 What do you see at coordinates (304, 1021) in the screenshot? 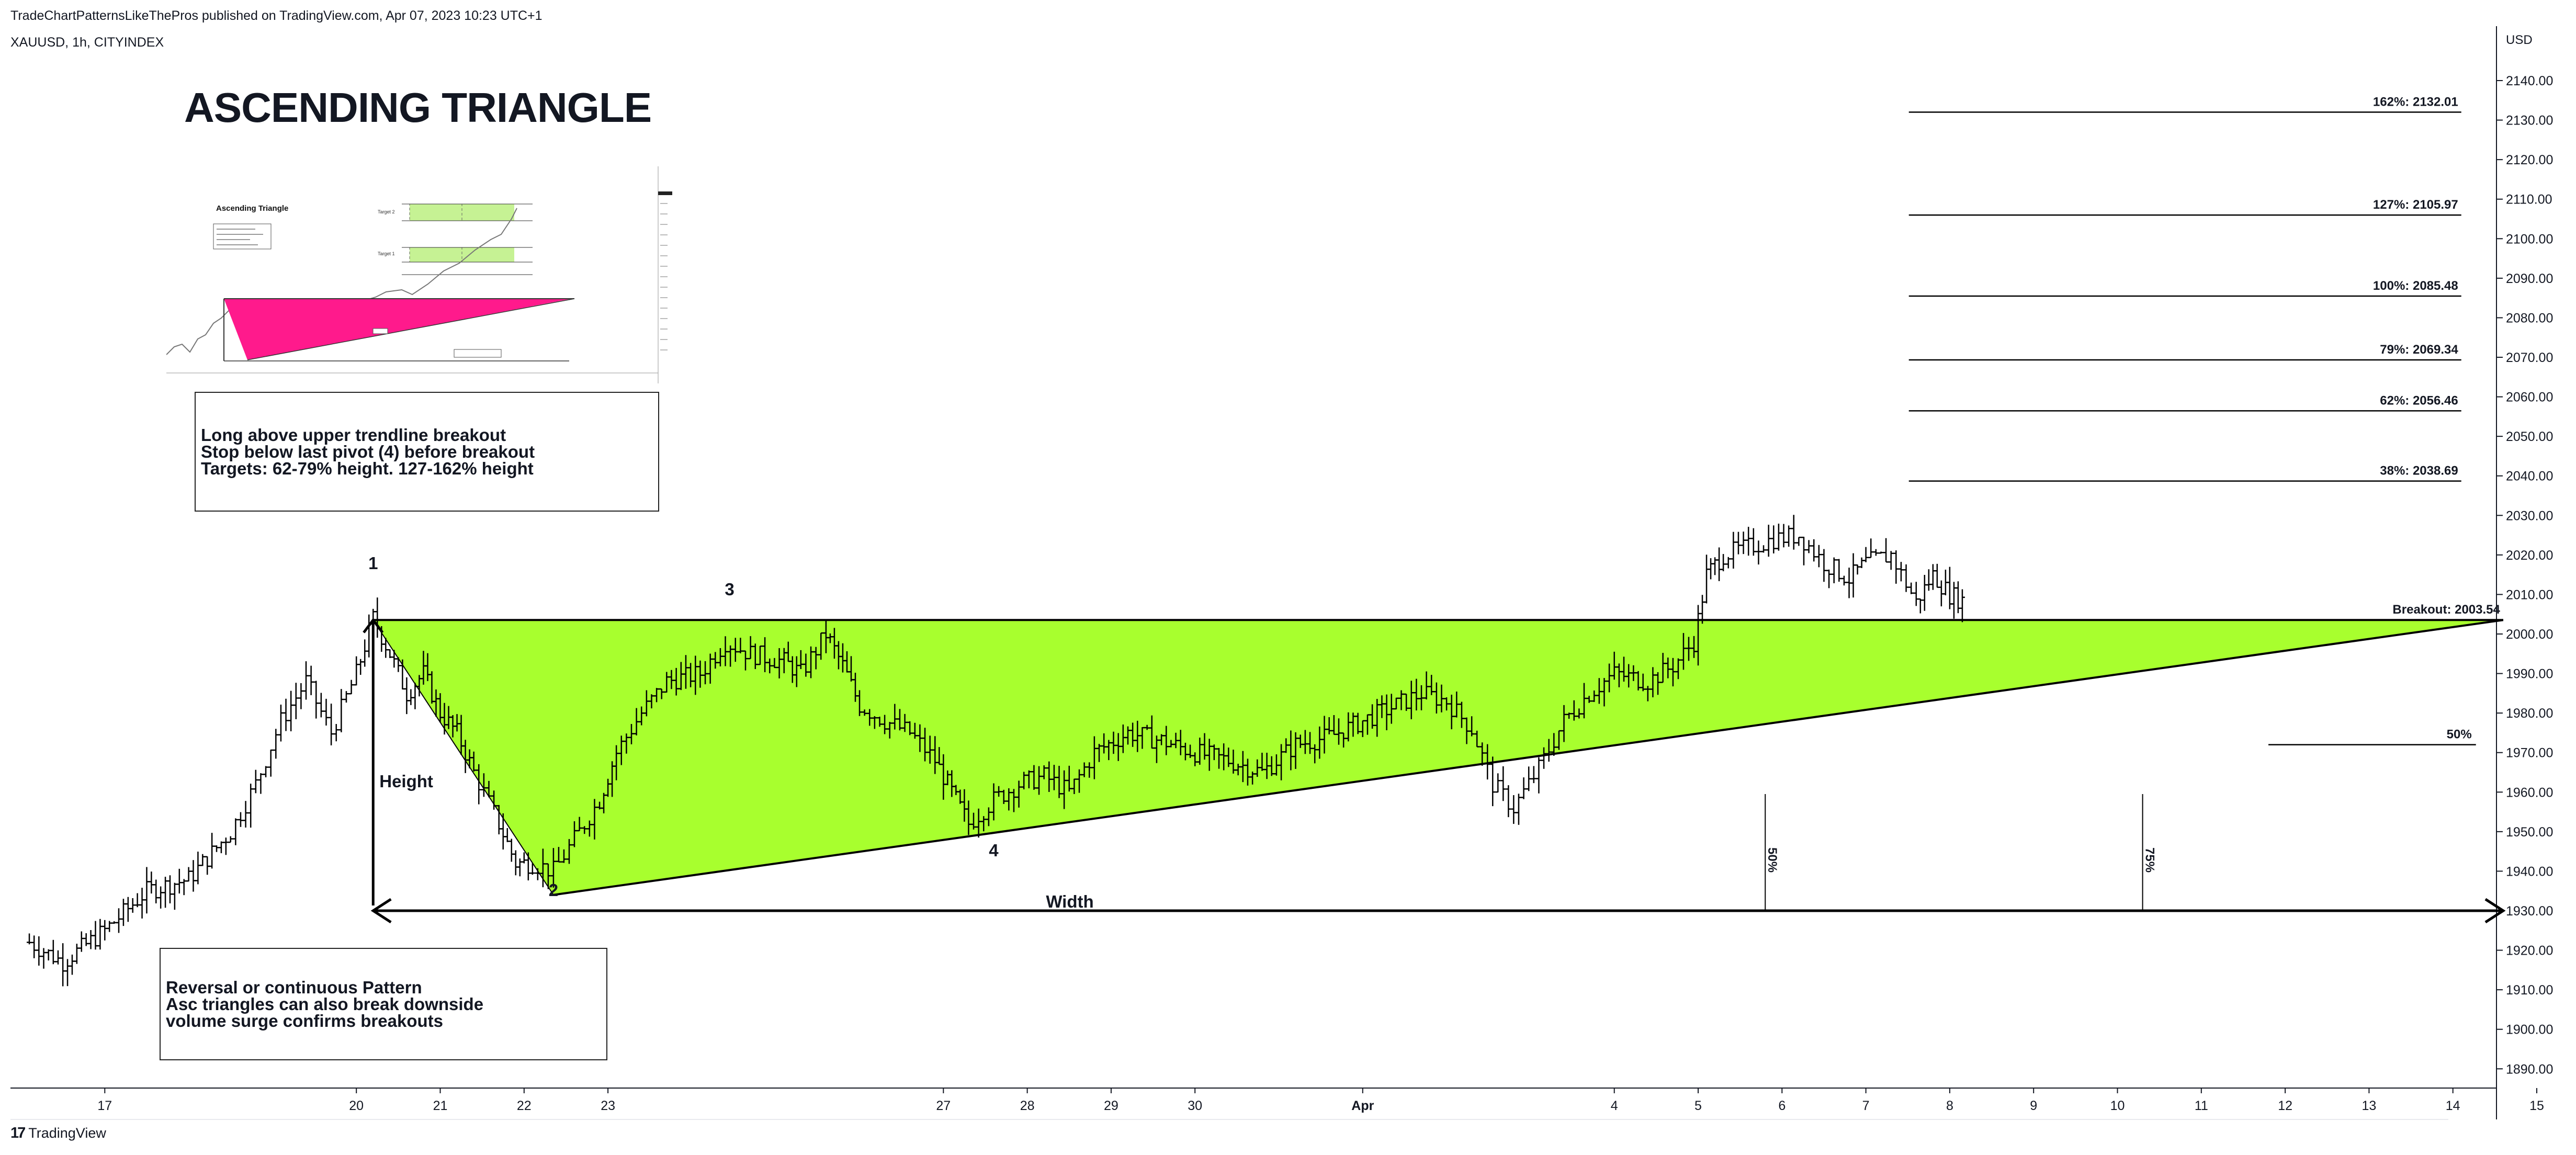
I see `pattern-note-line-3: volume surge confirms breakouts` at bounding box center [304, 1021].